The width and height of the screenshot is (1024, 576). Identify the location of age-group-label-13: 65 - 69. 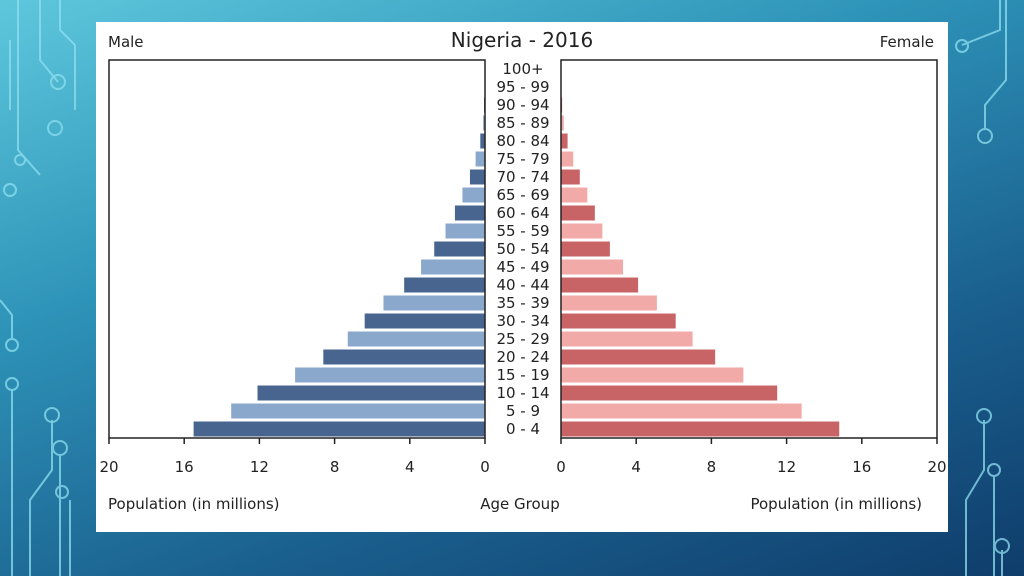
(522, 195).